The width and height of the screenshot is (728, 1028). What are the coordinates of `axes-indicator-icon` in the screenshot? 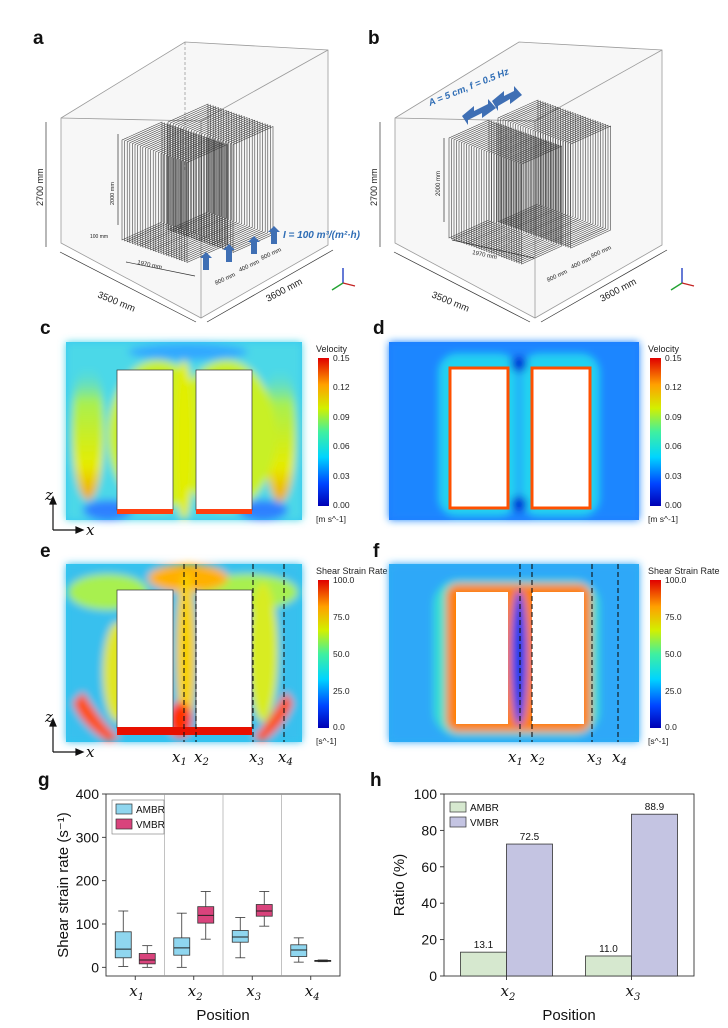 It's located at (67, 736).